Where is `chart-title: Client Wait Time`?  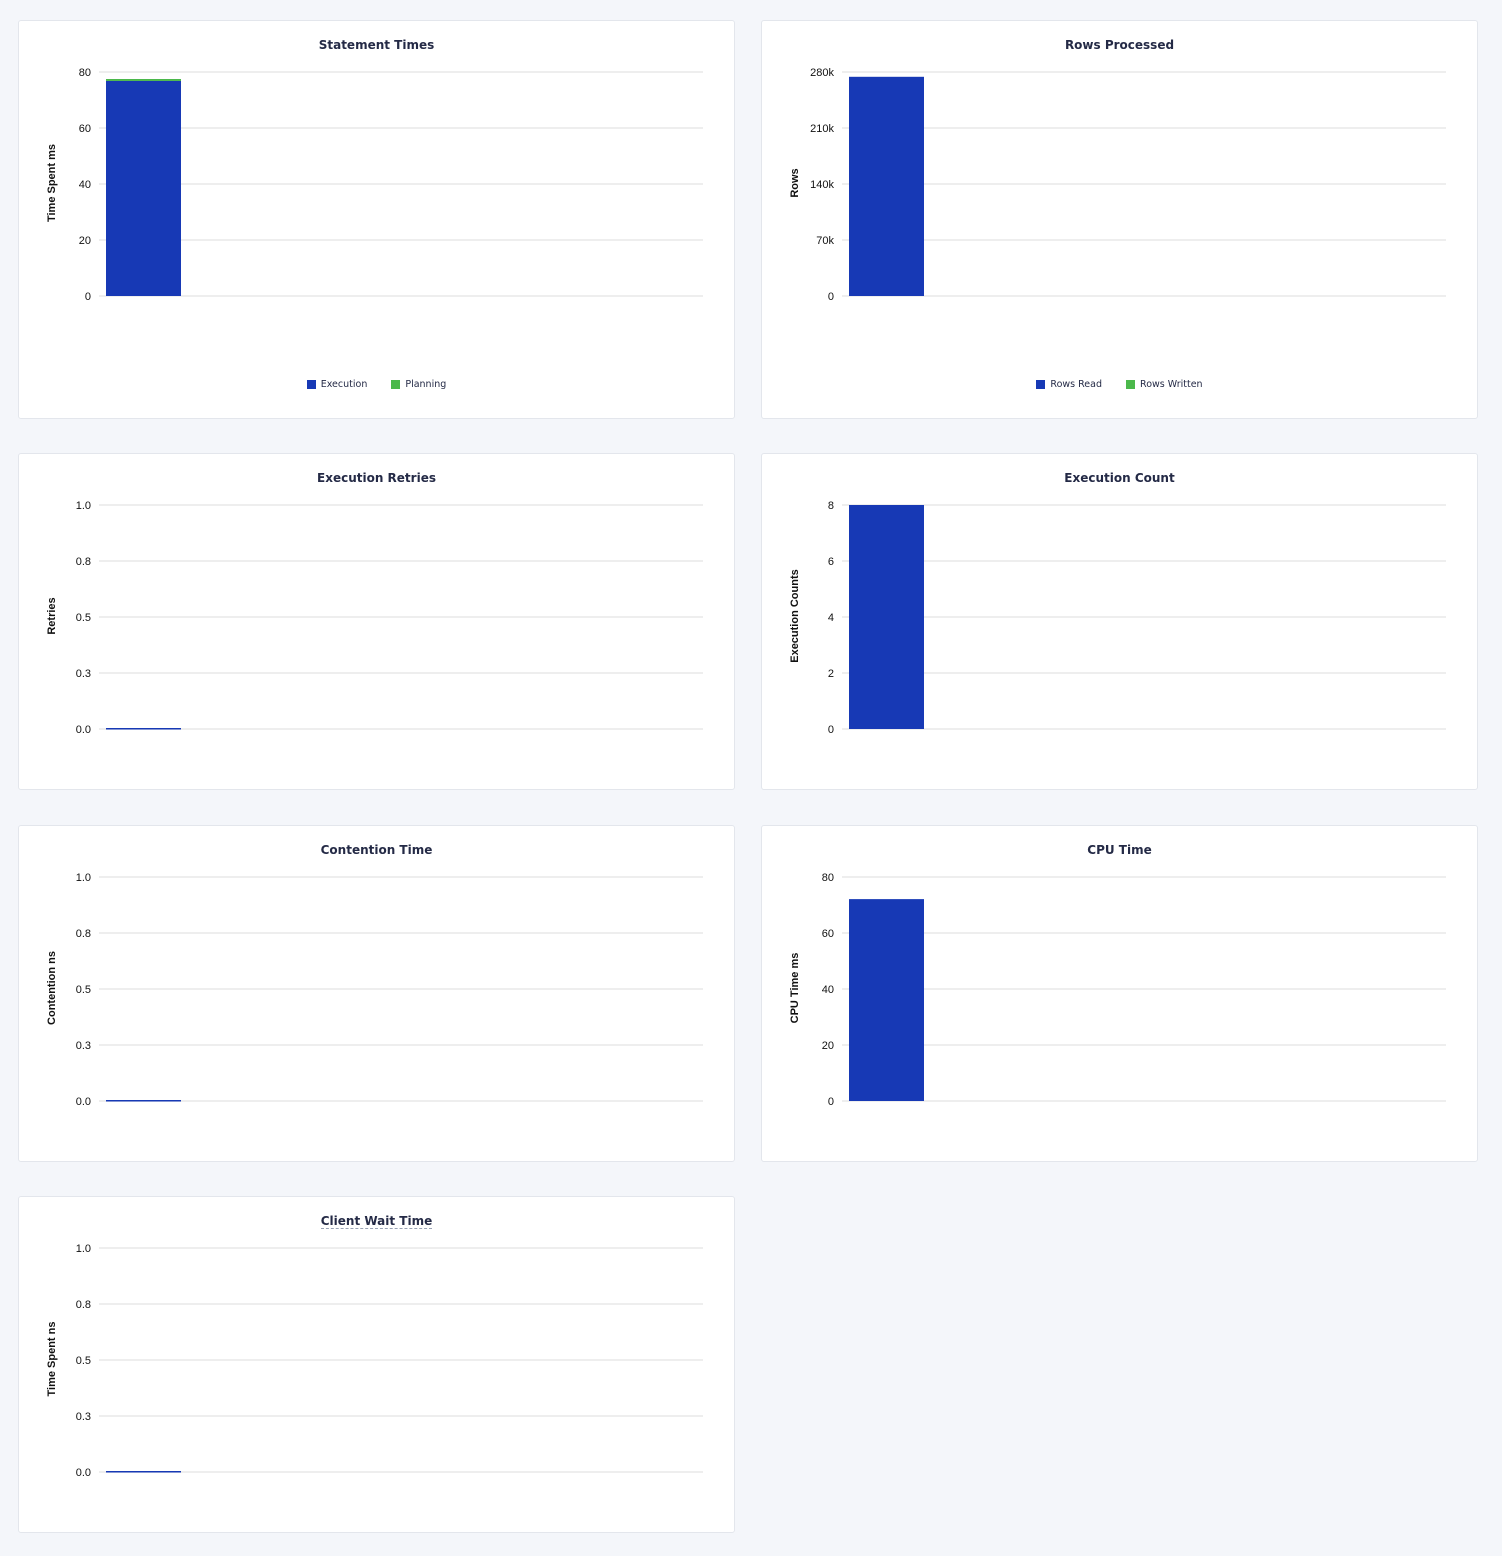 chart-title: Client Wait Time is located at coordinates (376, 1221).